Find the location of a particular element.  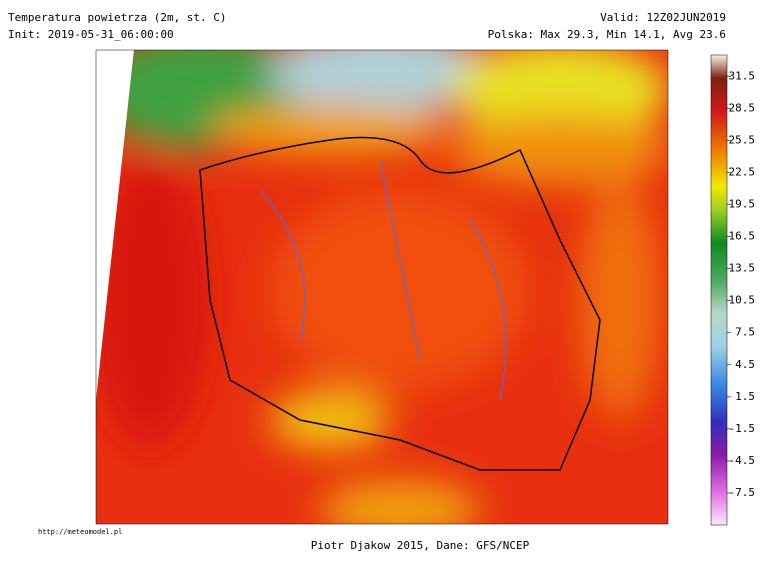

colorbar-tick-label: 31.5 is located at coordinates (742, 75).